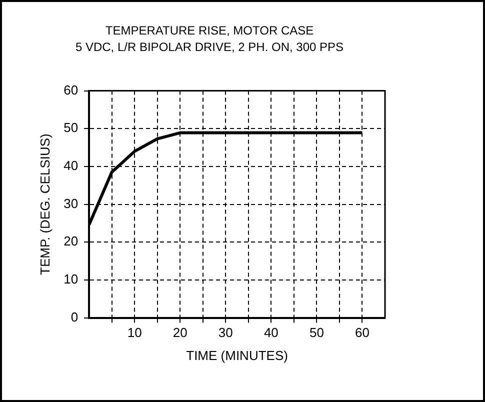  Describe the element at coordinates (71, 128) in the screenshot. I see `y-tick-label: 50` at that location.